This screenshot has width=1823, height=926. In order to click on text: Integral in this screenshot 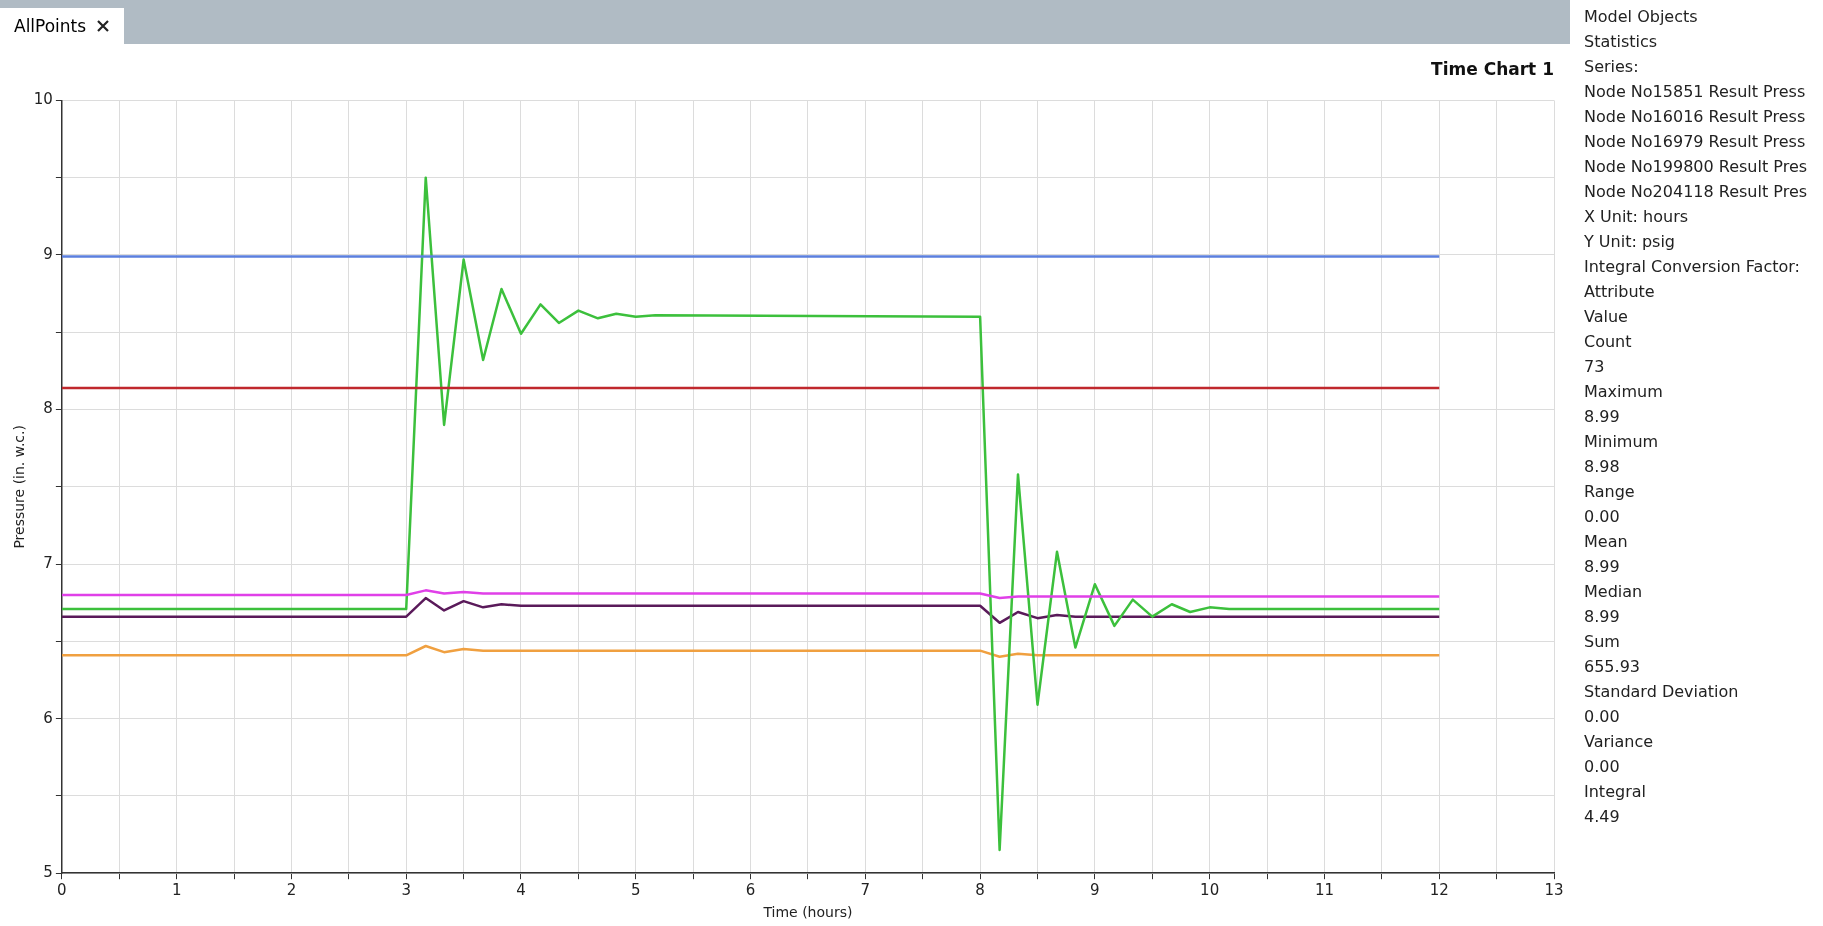, I will do `click(1615, 792)`.